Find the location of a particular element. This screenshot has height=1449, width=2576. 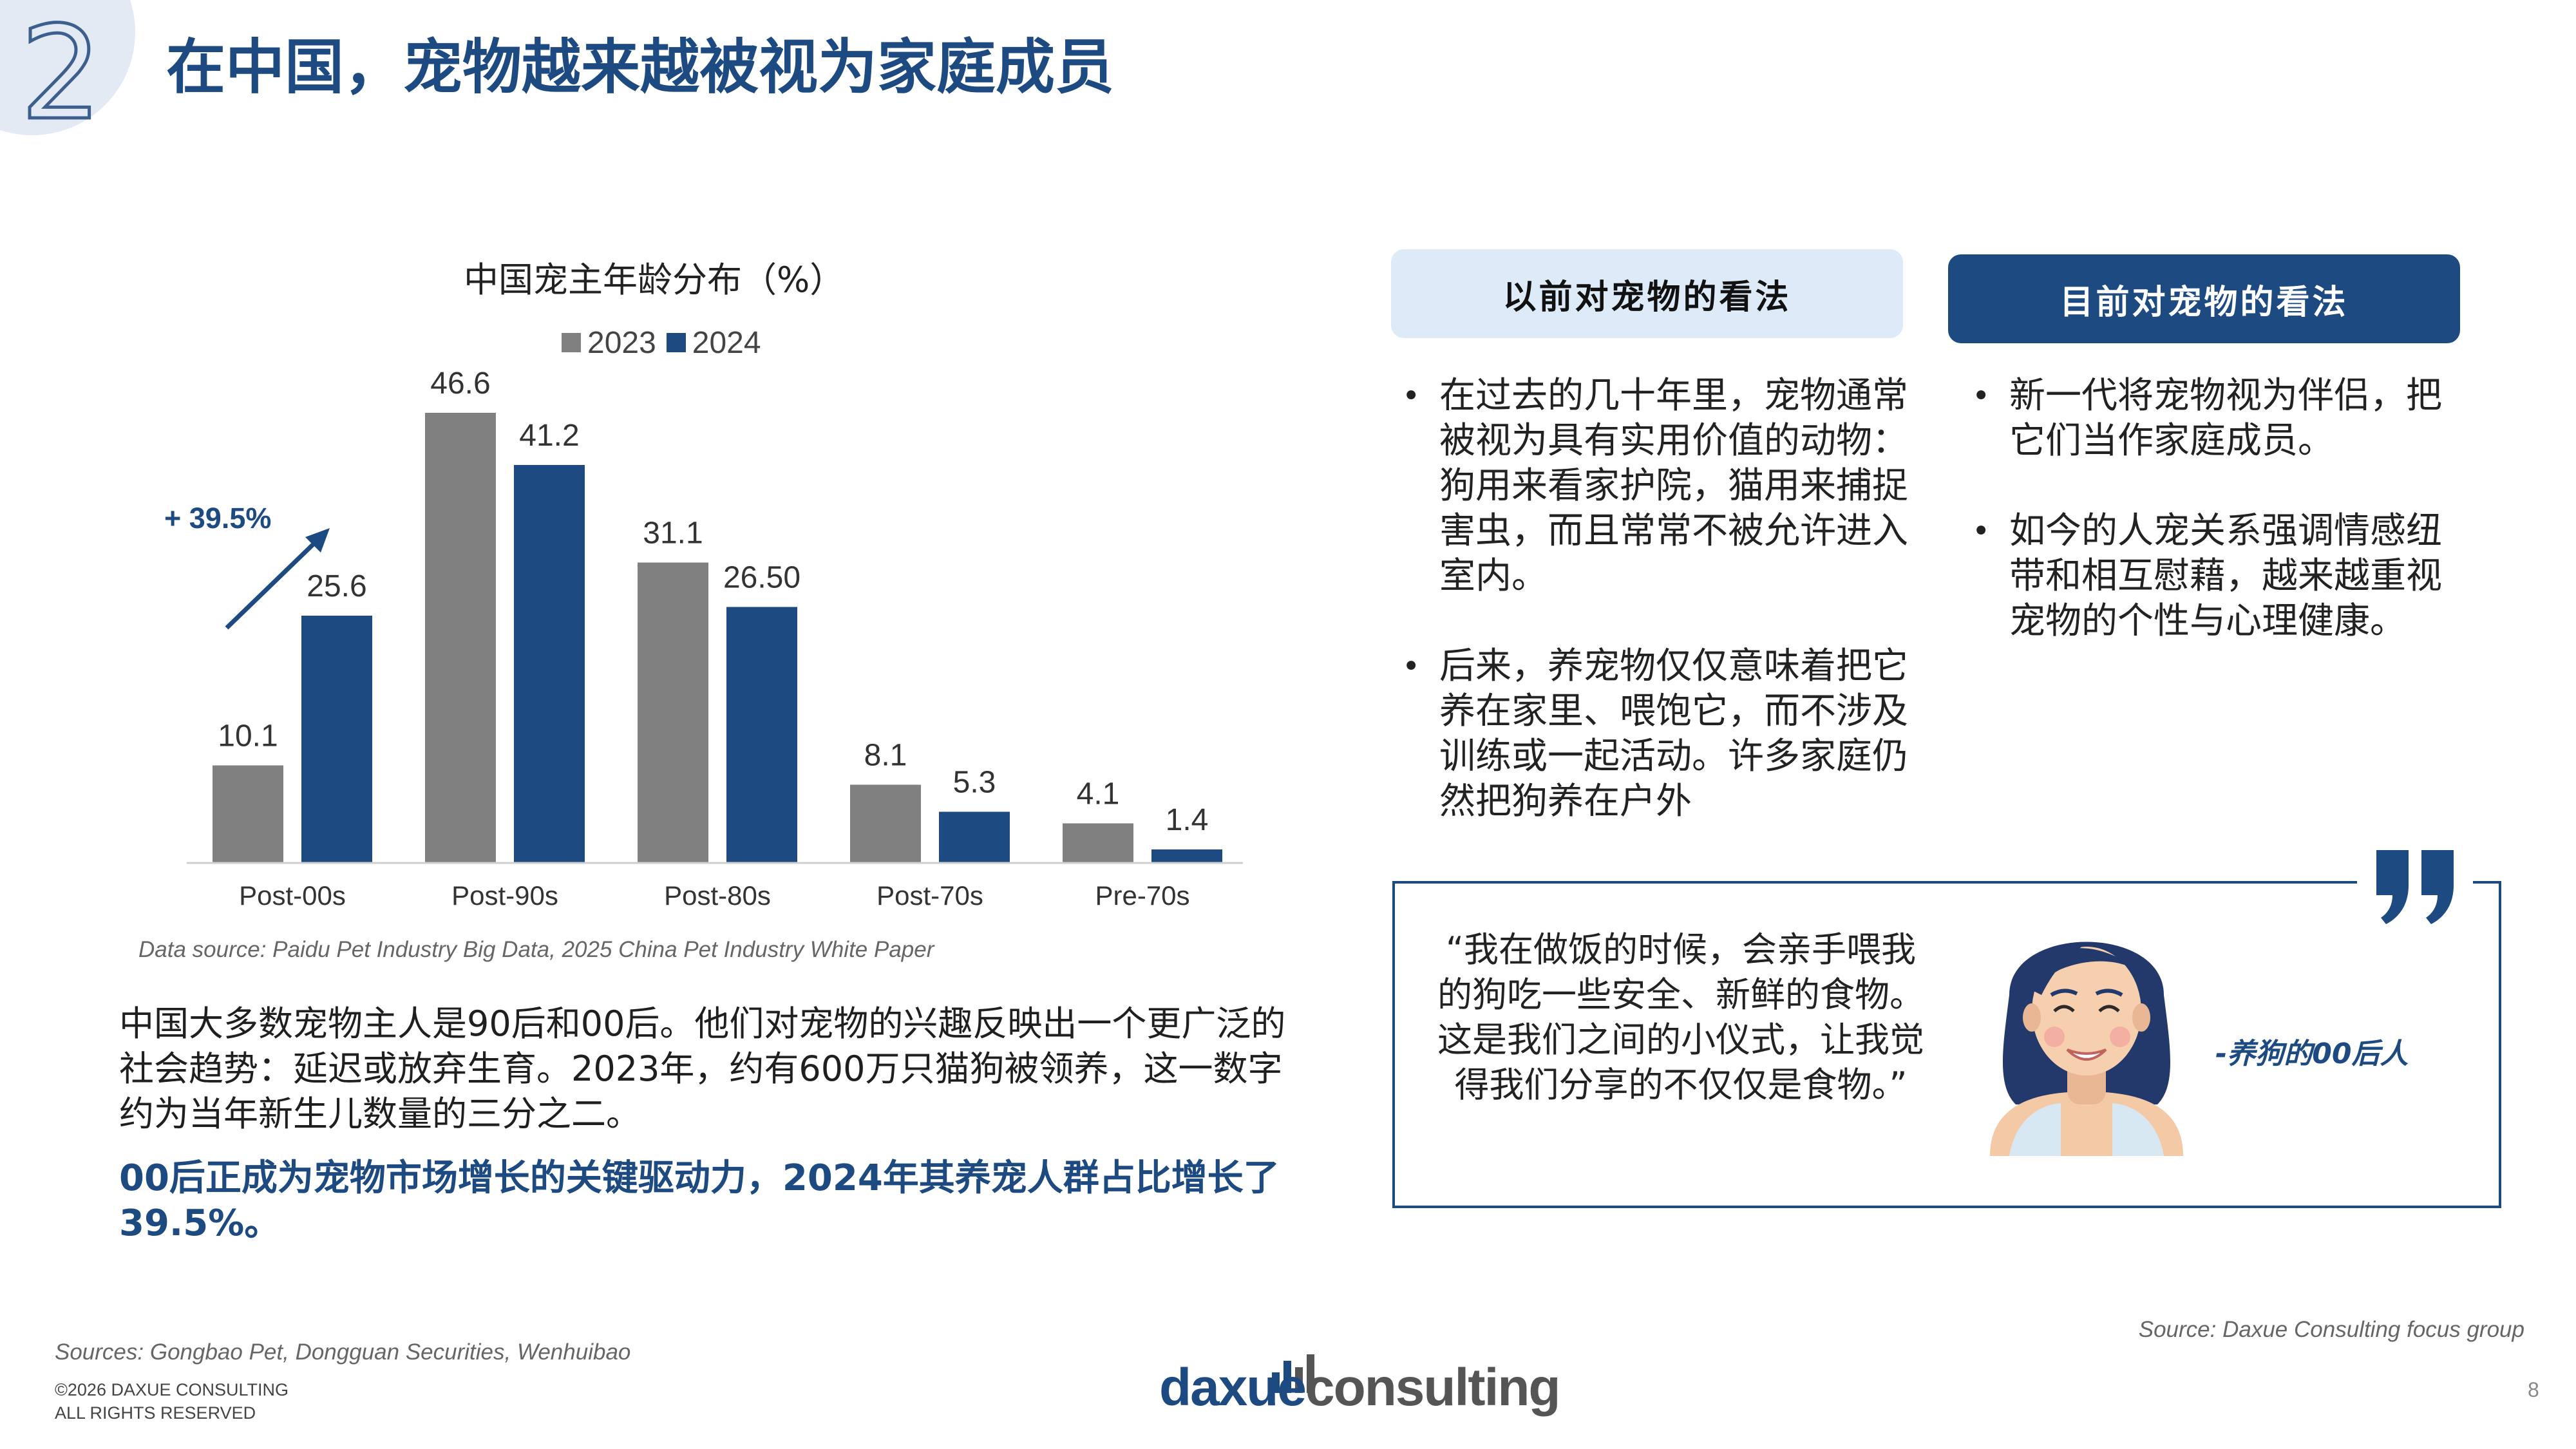

page-title: 在中国，宠物越来越被视为家庭成员 is located at coordinates (640, 67).